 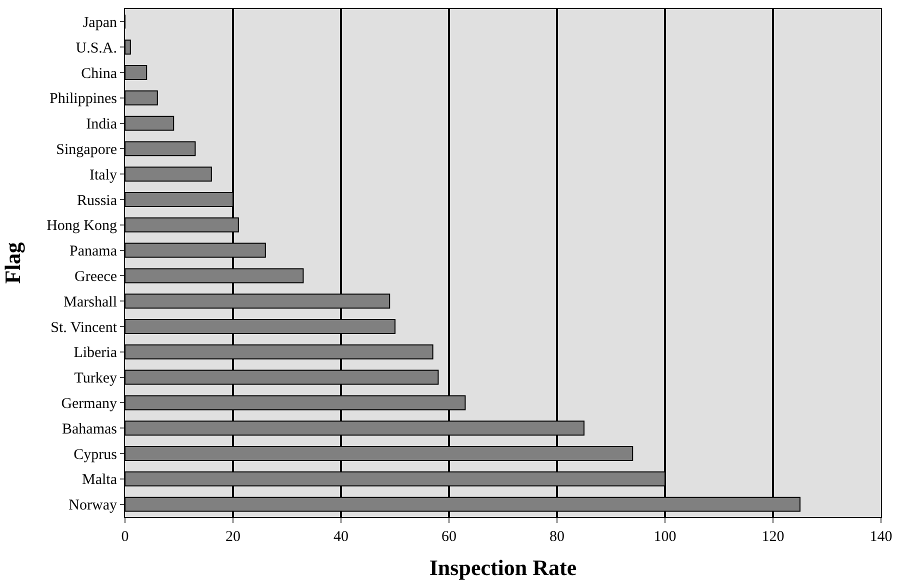 I want to click on y-tick-label: Hong Kong, so click(x=82, y=226).